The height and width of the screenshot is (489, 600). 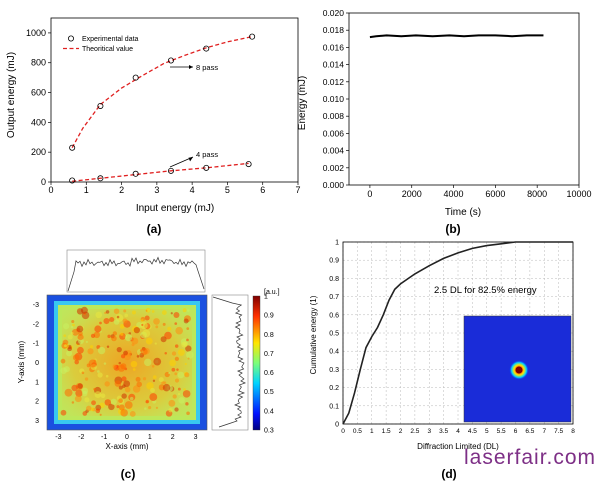 I want to click on panel-c-colorbar, so click(x=256, y=363).